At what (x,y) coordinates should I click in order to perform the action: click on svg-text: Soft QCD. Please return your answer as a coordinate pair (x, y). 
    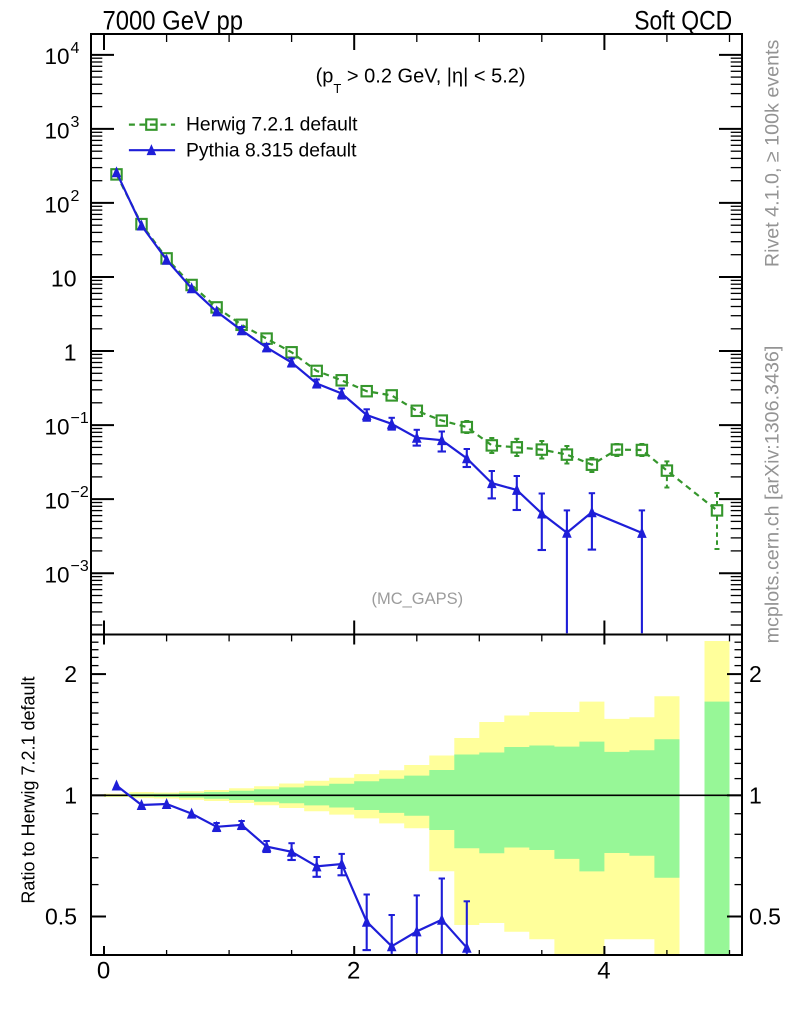
    Looking at the image, I should click on (683, 21).